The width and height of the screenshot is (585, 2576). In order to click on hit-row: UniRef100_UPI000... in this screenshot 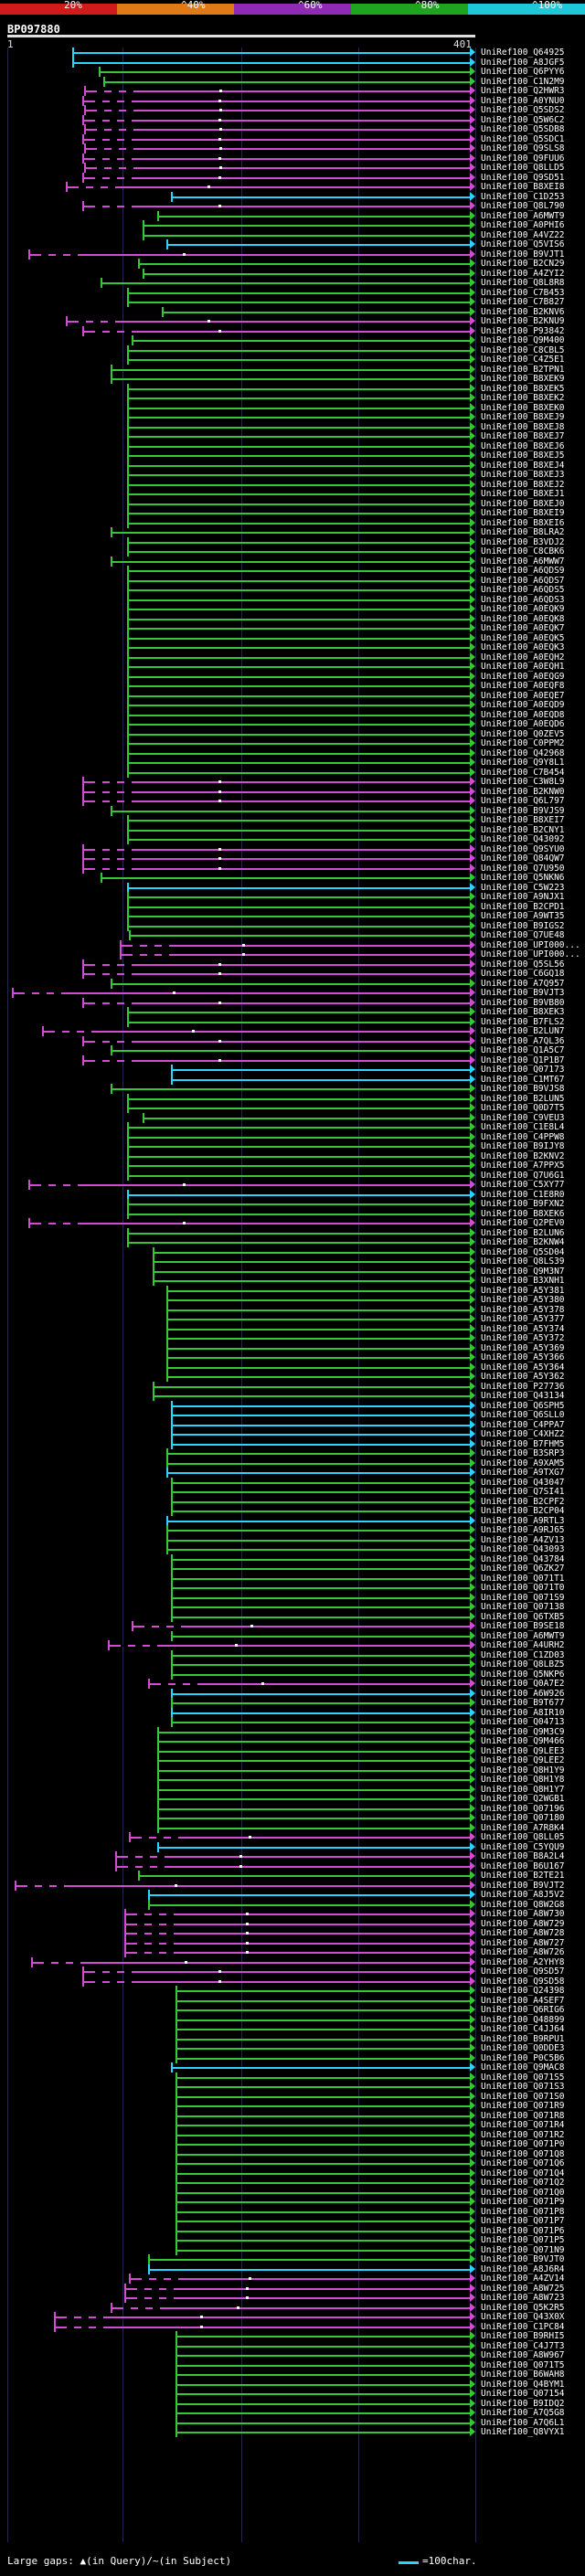, I will do `click(293, 954)`.